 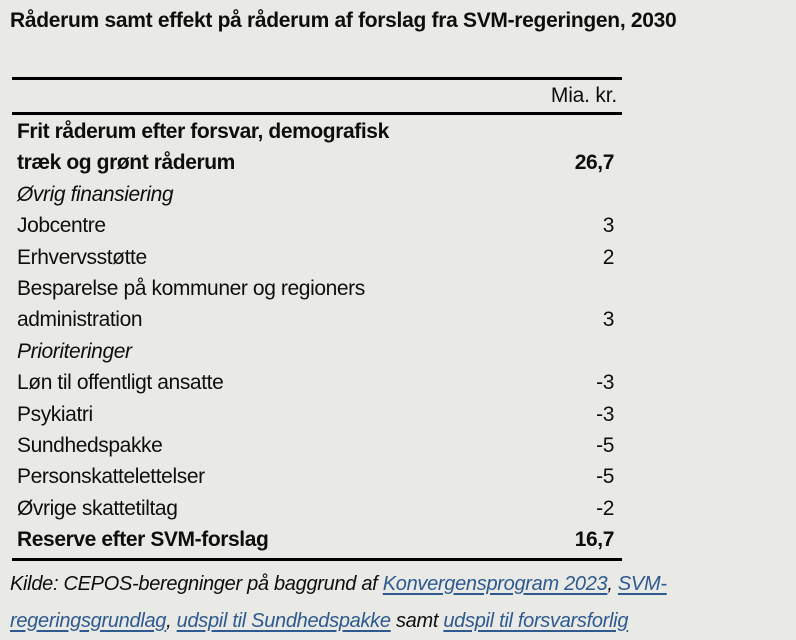 I want to click on table-row: Personskattelettelser -5, so click(x=317, y=476).